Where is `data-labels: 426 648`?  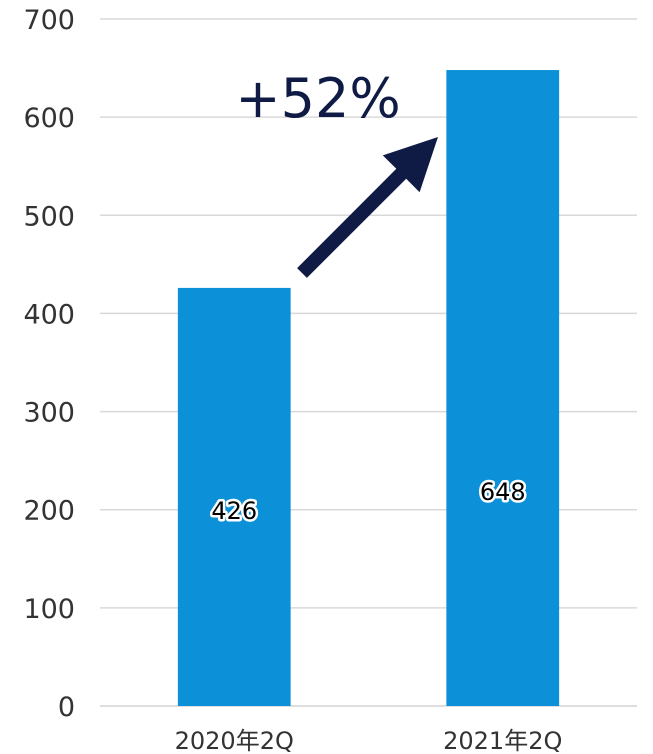 data-labels: 426 648 is located at coordinates (368, 502).